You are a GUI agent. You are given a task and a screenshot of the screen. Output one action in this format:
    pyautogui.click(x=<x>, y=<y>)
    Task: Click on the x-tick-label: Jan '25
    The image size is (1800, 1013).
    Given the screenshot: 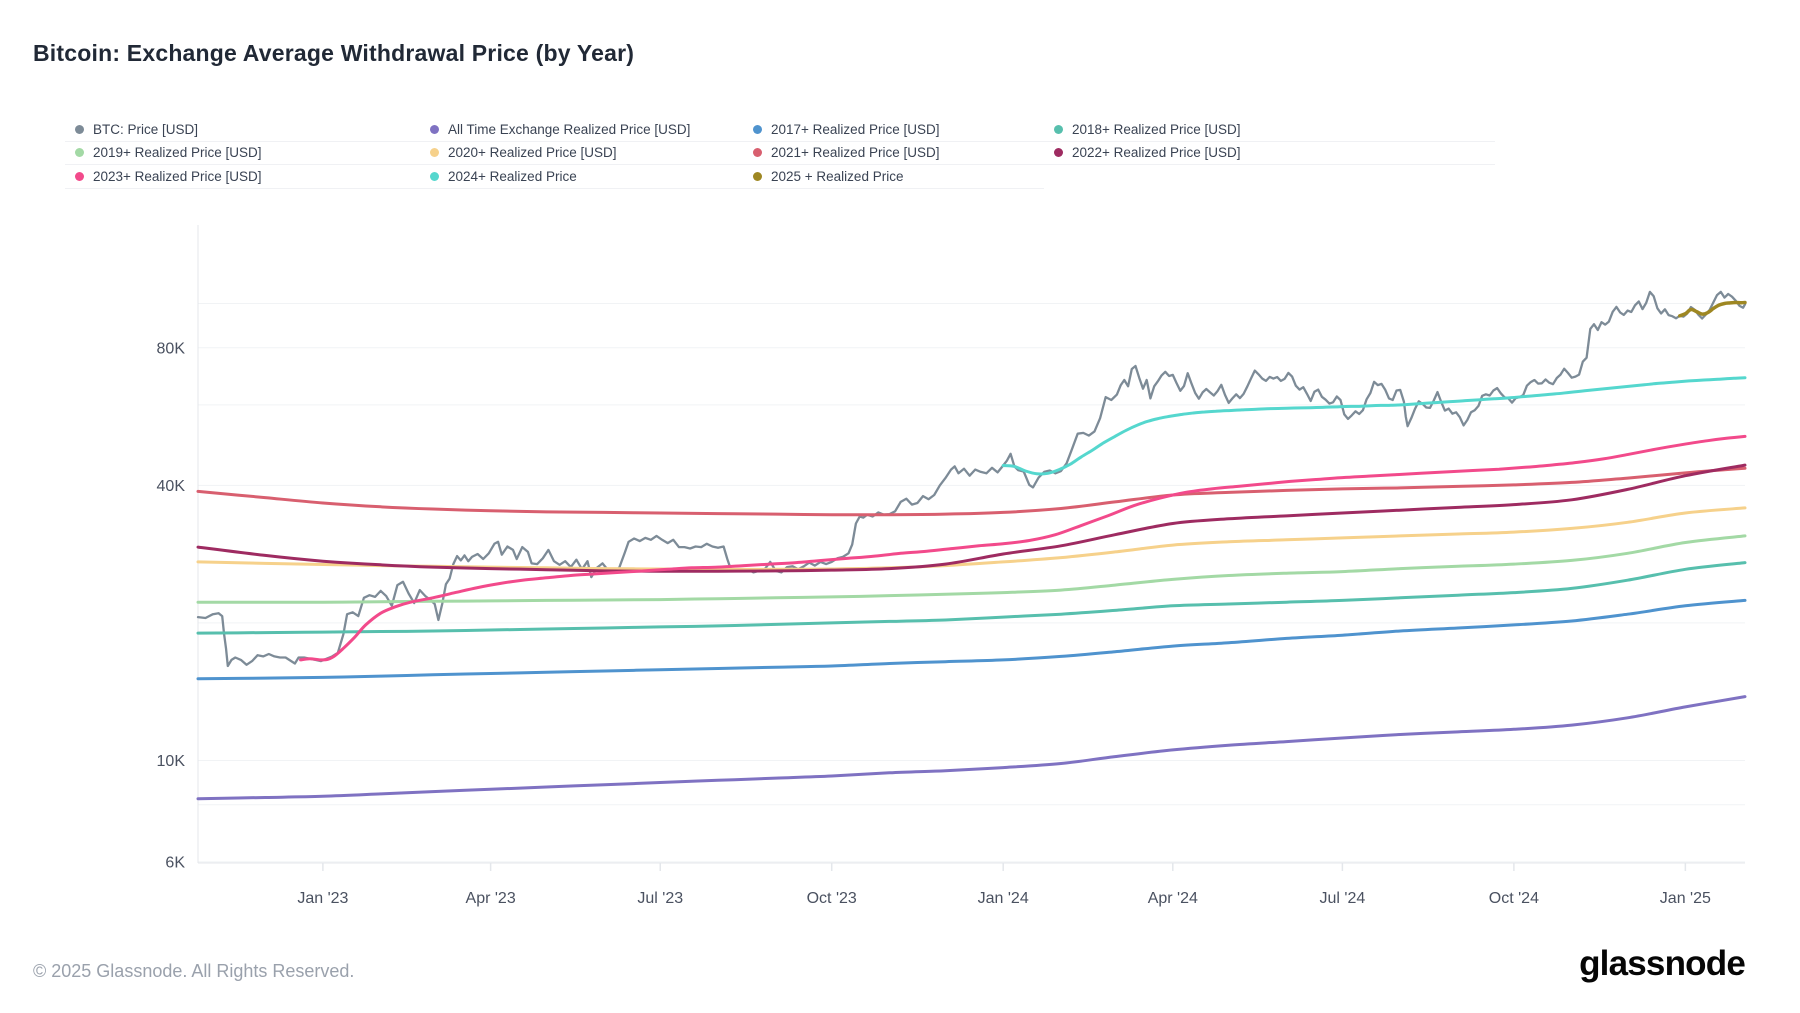 What is the action you would take?
    pyautogui.click(x=1685, y=898)
    